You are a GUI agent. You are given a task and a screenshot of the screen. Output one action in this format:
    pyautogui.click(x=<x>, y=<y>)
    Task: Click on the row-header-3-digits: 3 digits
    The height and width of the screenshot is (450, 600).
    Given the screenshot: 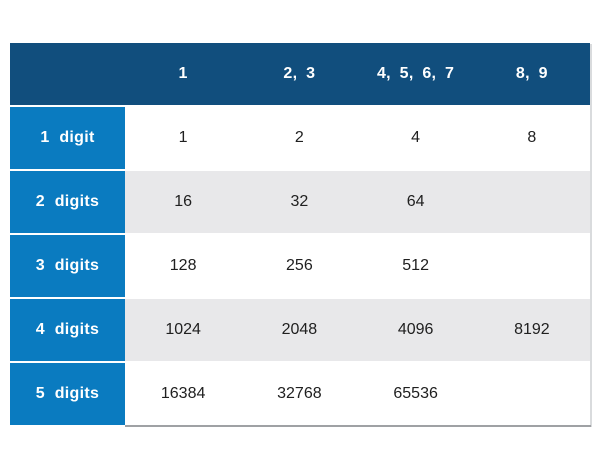 What is the action you would take?
    pyautogui.click(x=67, y=266)
    